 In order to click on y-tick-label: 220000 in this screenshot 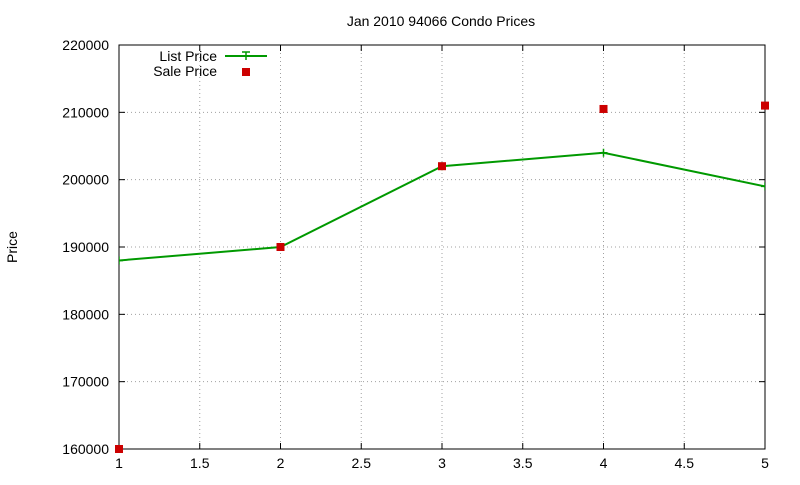, I will do `click(85, 45)`.